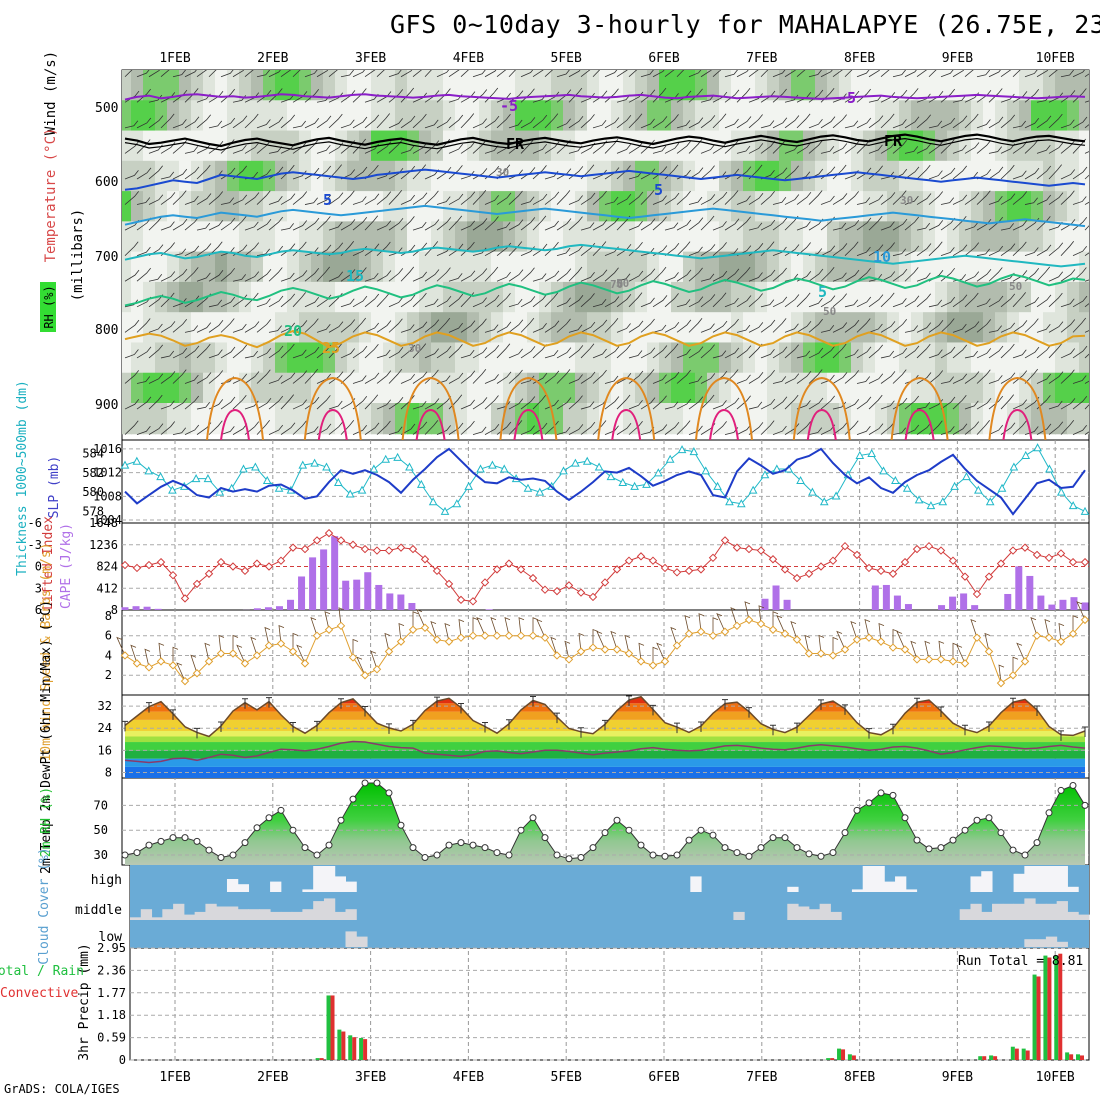  What do you see at coordinates (106, 182) in the screenshot?
I see `y-tick-600: 600` at bounding box center [106, 182].